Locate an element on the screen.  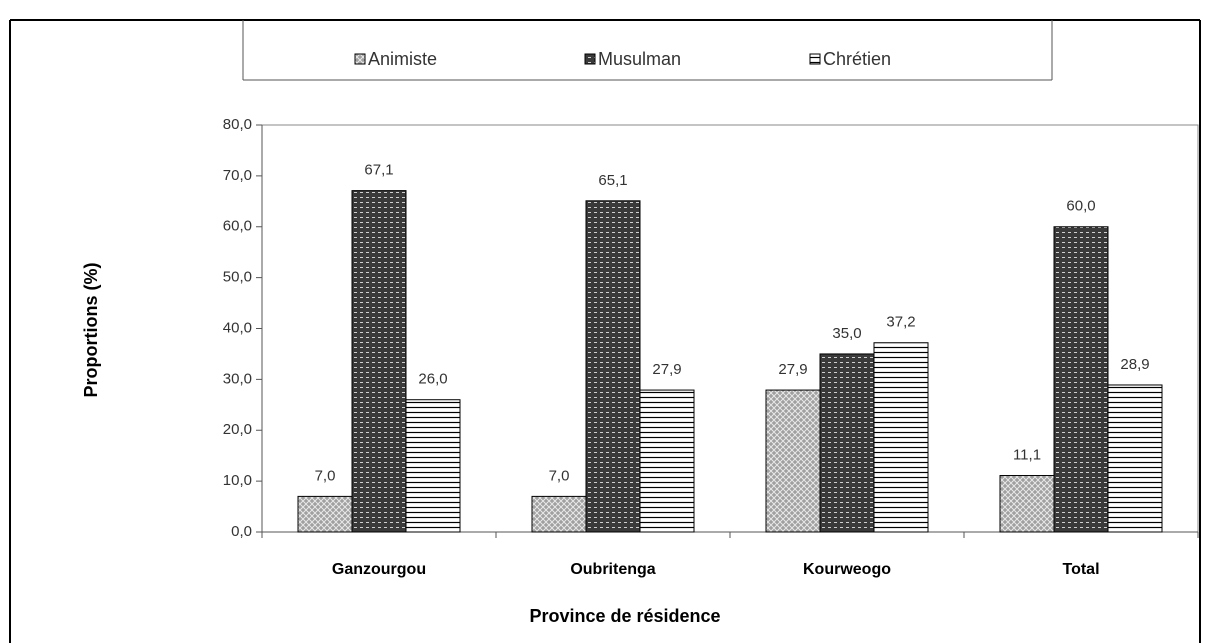
value-label: 35,0 is located at coordinates (846, 333).